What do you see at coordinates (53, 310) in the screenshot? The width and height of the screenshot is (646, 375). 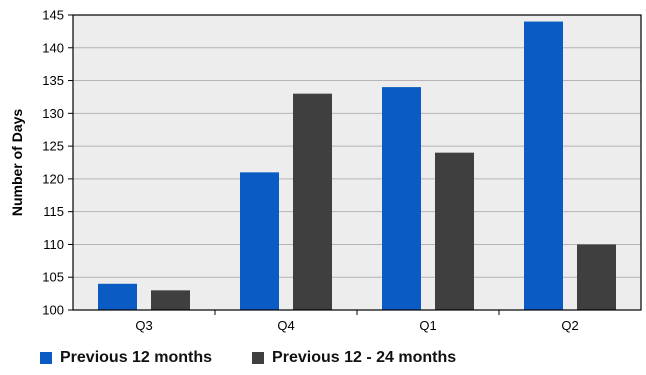 I see `y-tick-label-100: 100` at bounding box center [53, 310].